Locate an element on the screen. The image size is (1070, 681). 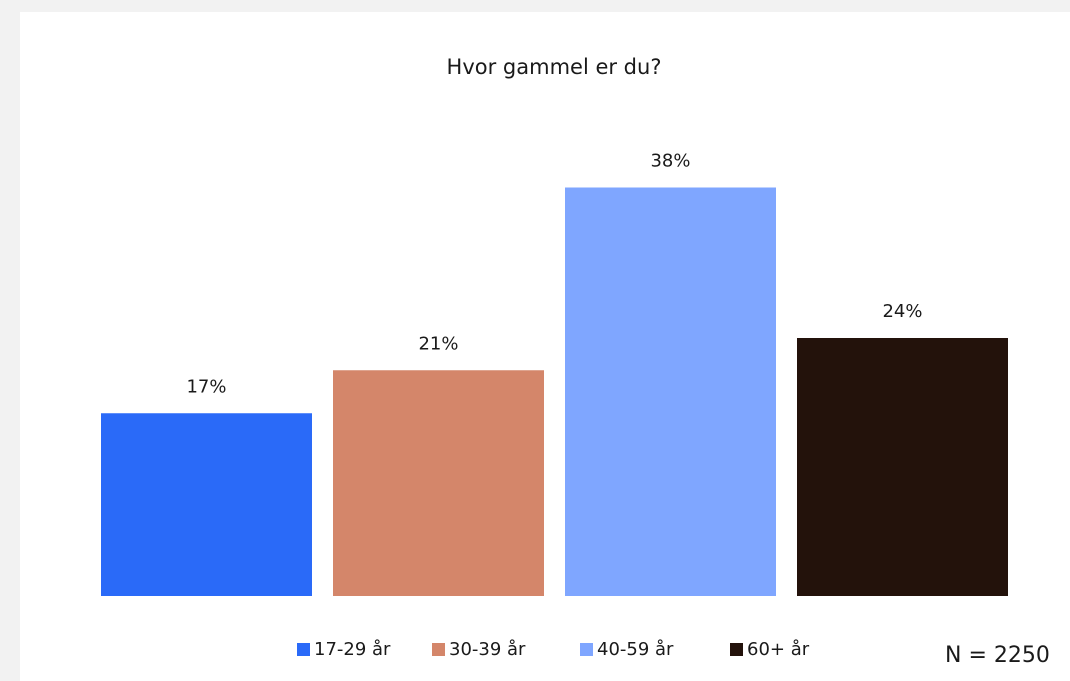
value-label: 17% is located at coordinates (206, 386).